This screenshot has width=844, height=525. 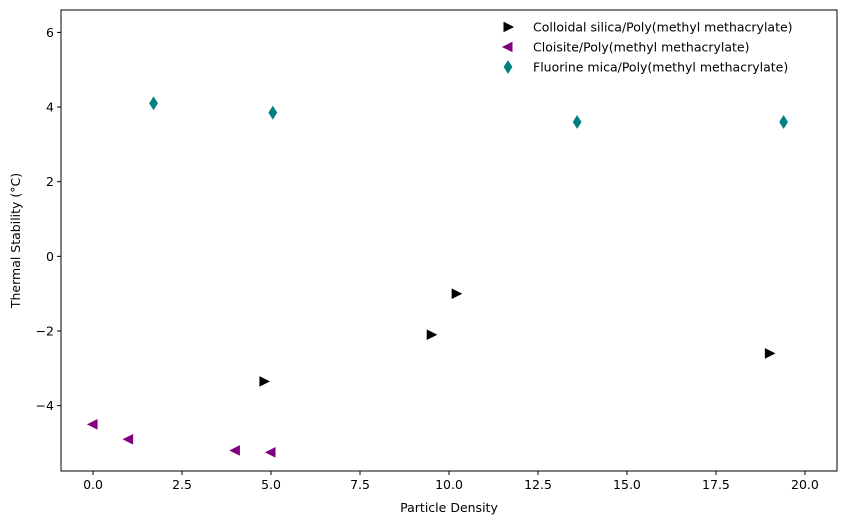 What do you see at coordinates (641, 47) in the screenshot?
I see `legend-label: Cloisite/Poly(methyl methacrylate)` at bounding box center [641, 47].